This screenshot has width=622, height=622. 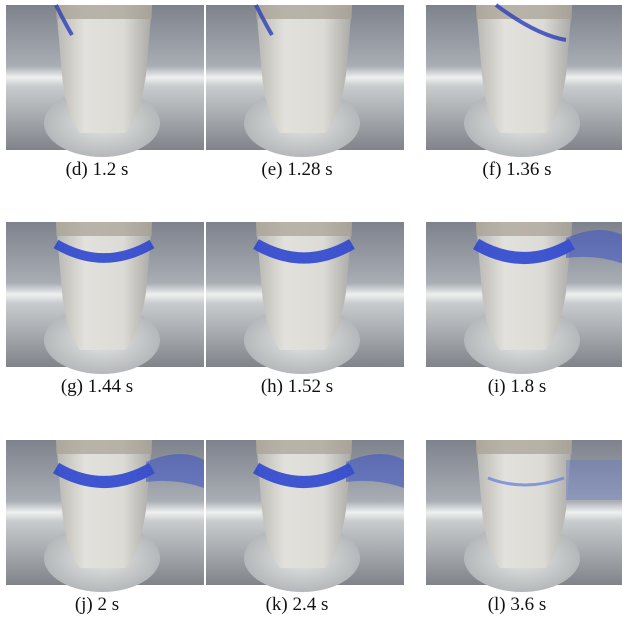 I want to click on panel-caption: (g) 1.44 s, so click(x=97, y=386).